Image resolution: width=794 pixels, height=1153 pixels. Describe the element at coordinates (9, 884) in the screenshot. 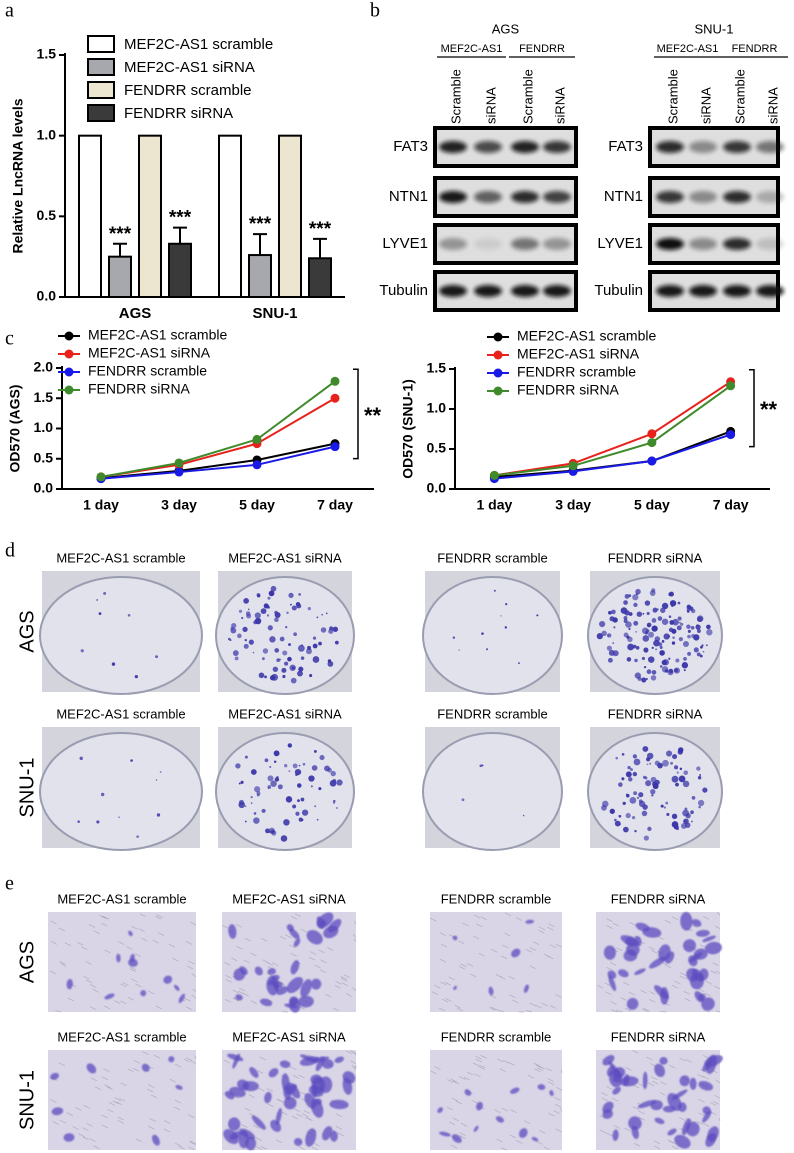

I see `panel-label: e` at that location.